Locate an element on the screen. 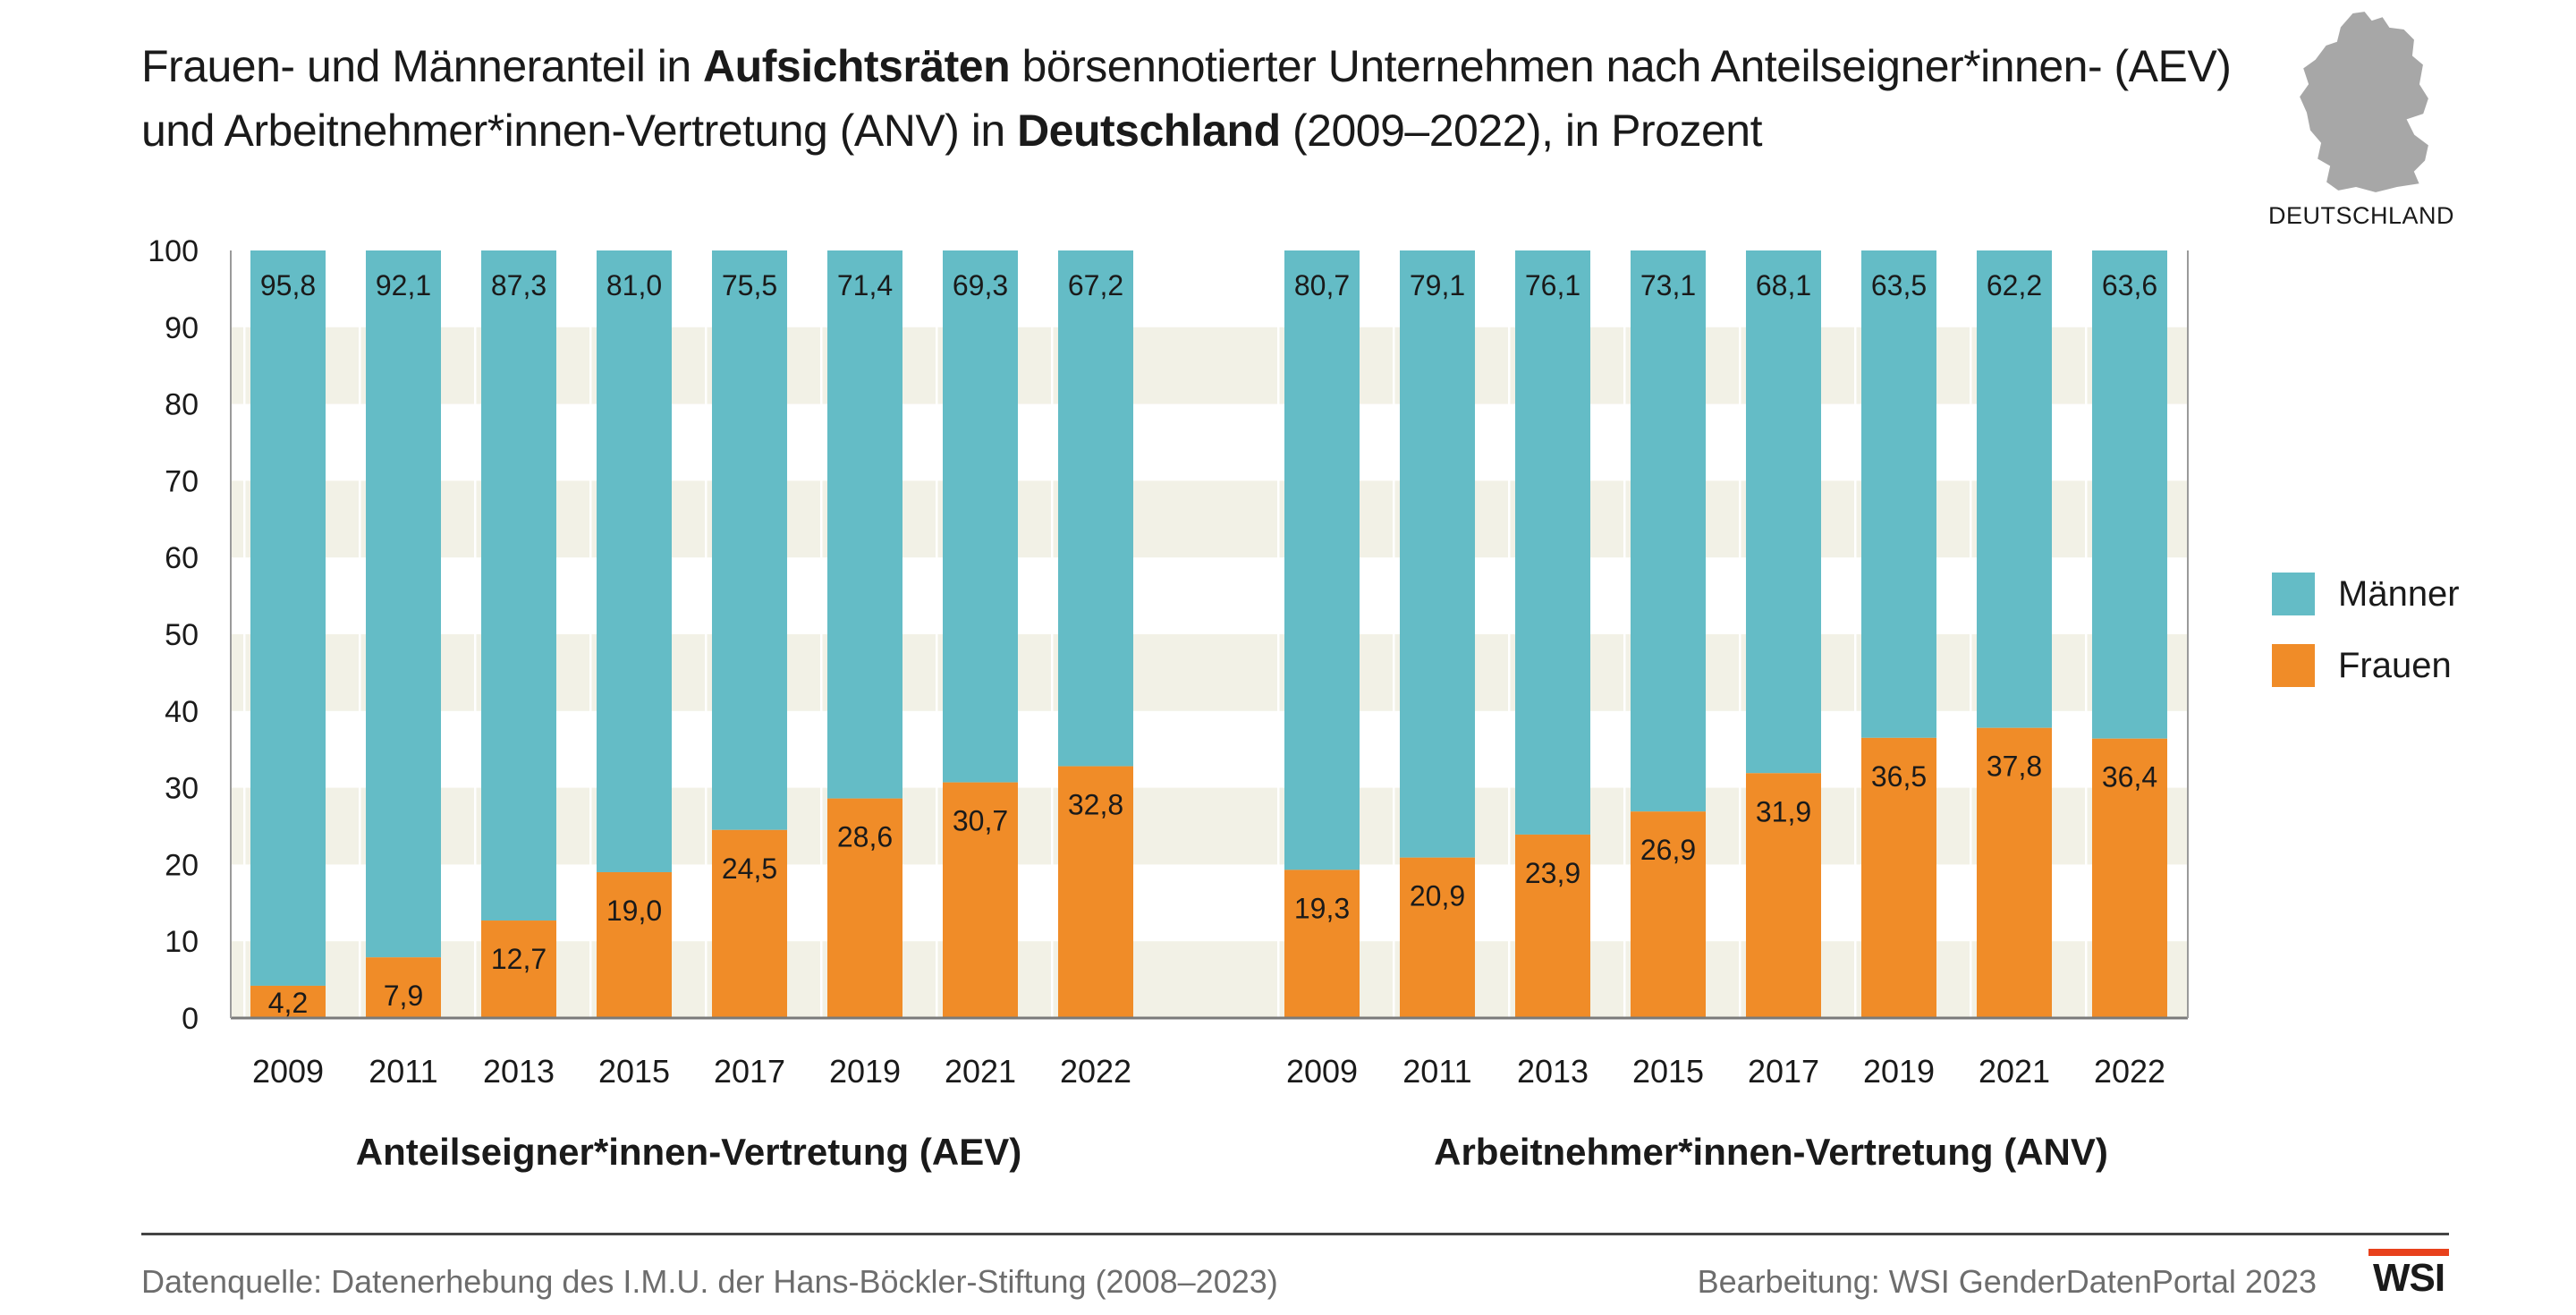 The image size is (2576, 1315). legend-item-frauen: Frauen is located at coordinates (2366, 665).